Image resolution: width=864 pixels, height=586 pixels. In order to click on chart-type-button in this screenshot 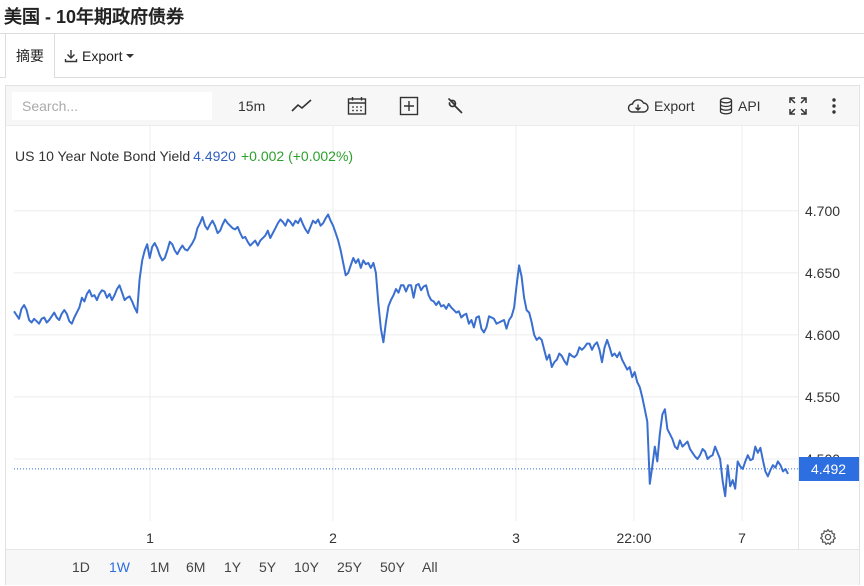, I will do `click(302, 106)`.